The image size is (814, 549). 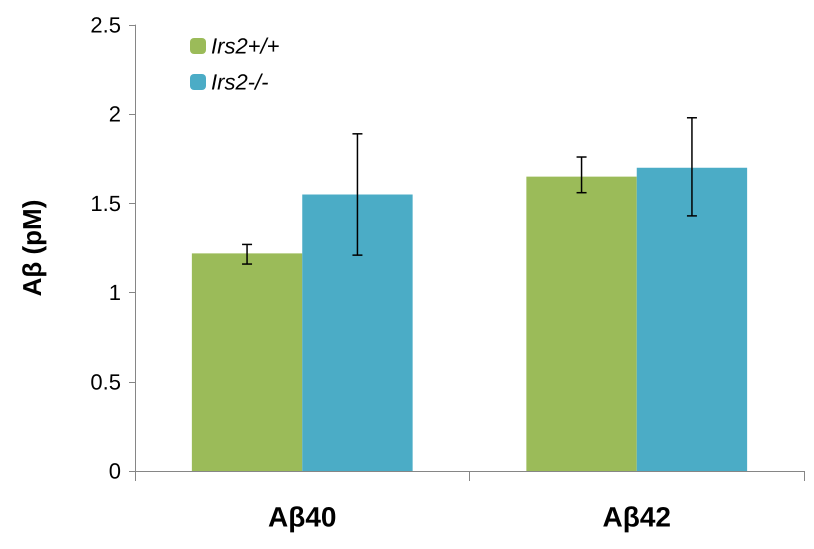 What do you see at coordinates (32, 248) in the screenshot?
I see `y-axis-title: Aβ (pM)` at bounding box center [32, 248].